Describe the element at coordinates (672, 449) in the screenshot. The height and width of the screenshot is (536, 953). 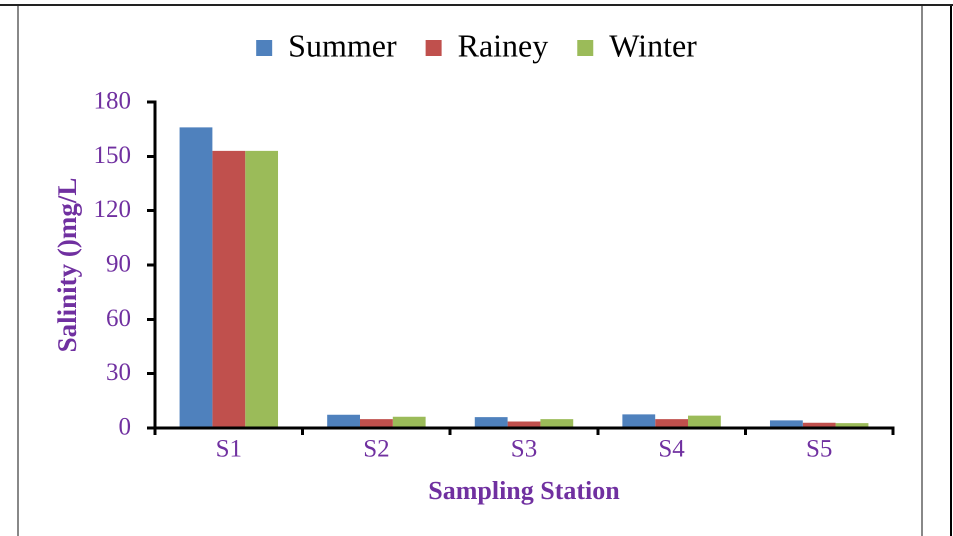
I see `x-tick-label: S4` at that location.